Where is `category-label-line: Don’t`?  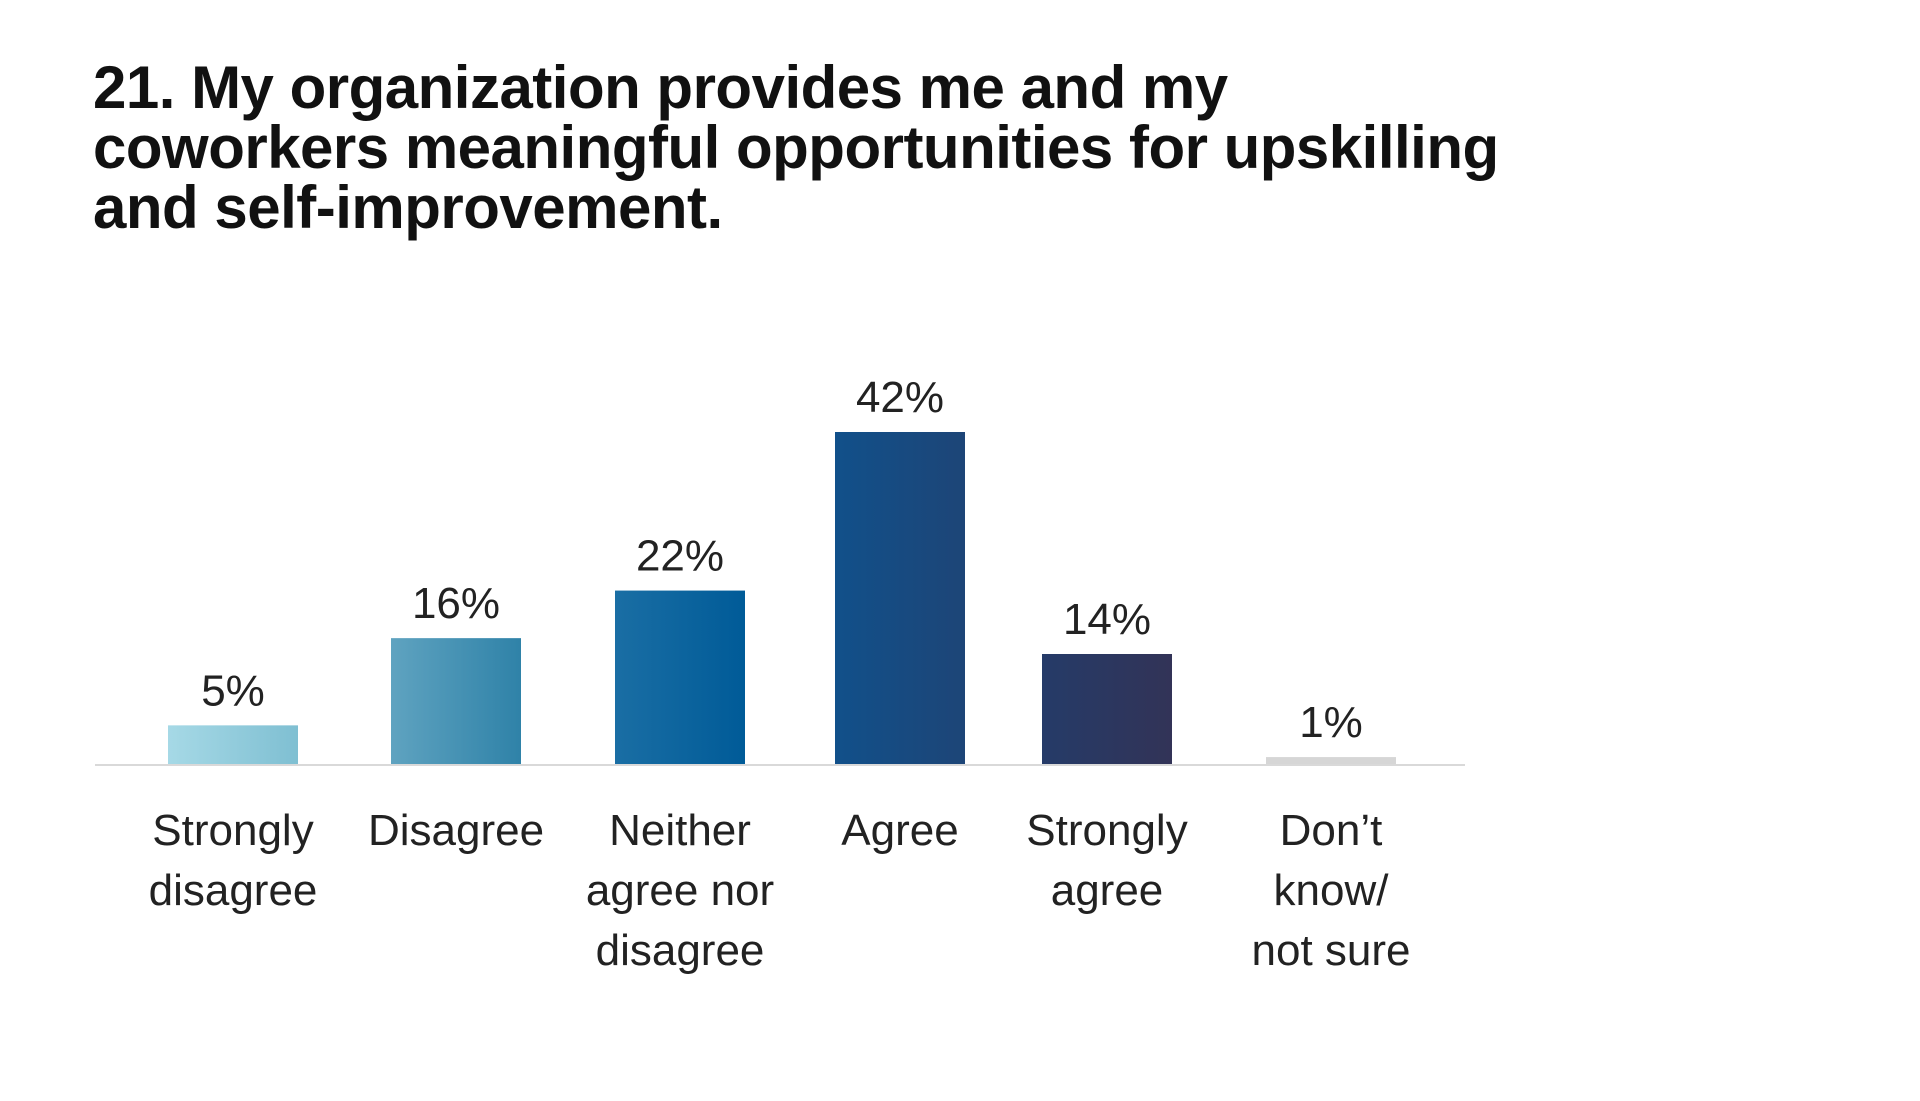 category-label-line: Don’t is located at coordinates (1331, 830).